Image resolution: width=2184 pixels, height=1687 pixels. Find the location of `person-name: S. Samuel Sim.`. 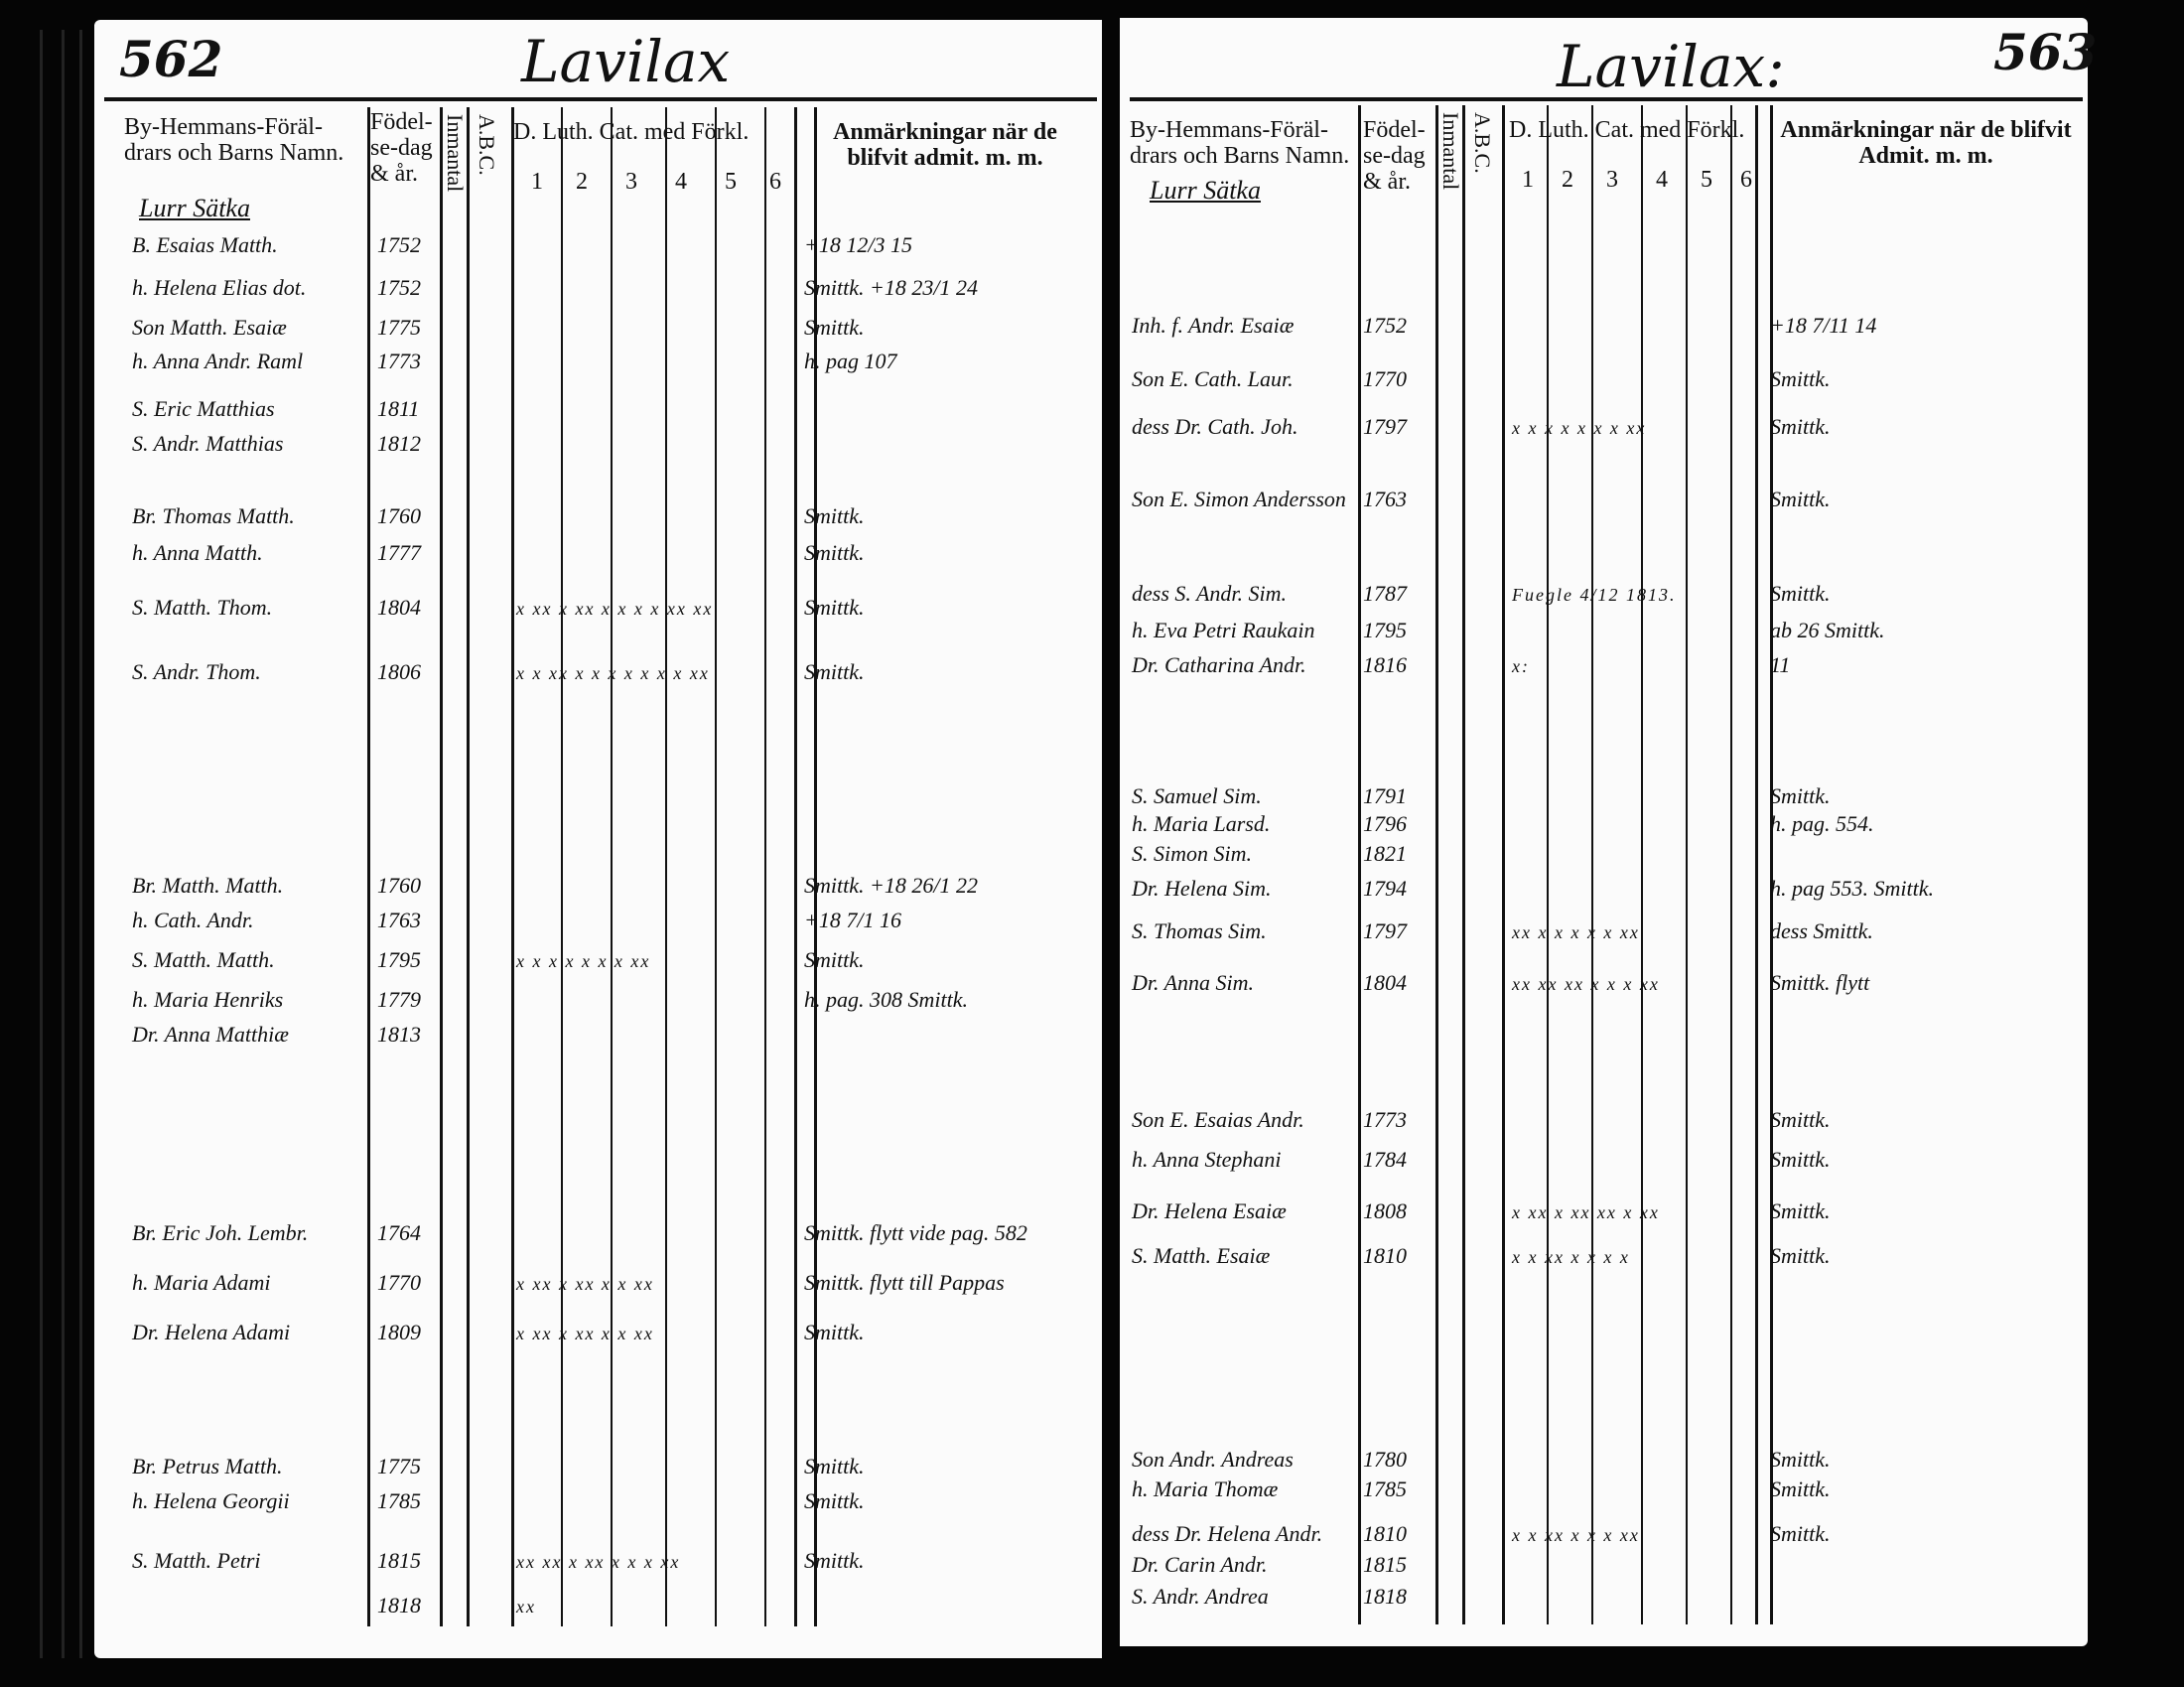

person-name: S. Samuel Sim. is located at coordinates (1197, 795).